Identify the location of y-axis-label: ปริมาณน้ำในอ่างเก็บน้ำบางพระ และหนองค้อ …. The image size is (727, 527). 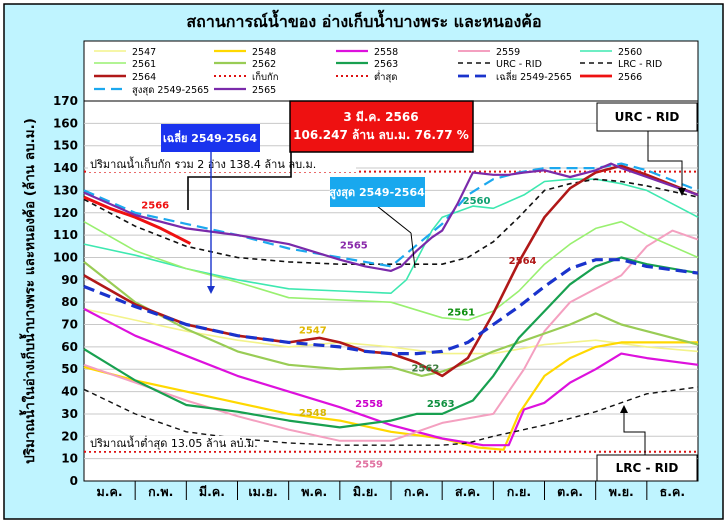
(28, 291).